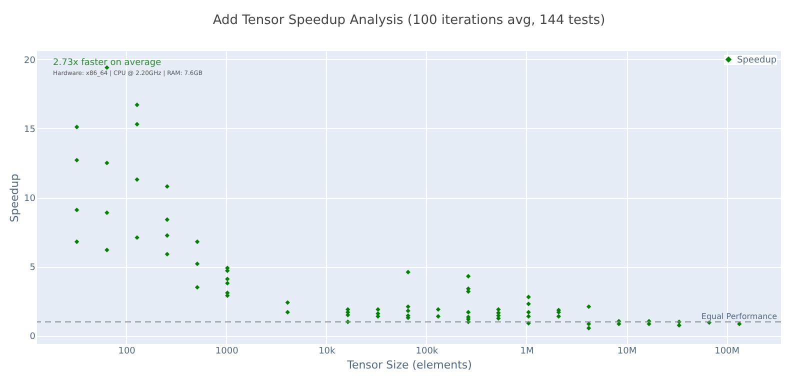 Image resolution: width=800 pixels, height=376 pixels. What do you see at coordinates (409, 365) in the screenshot?
I see `x-axis-title: Tensor Size (elements)` at bounding box center [409, 365].